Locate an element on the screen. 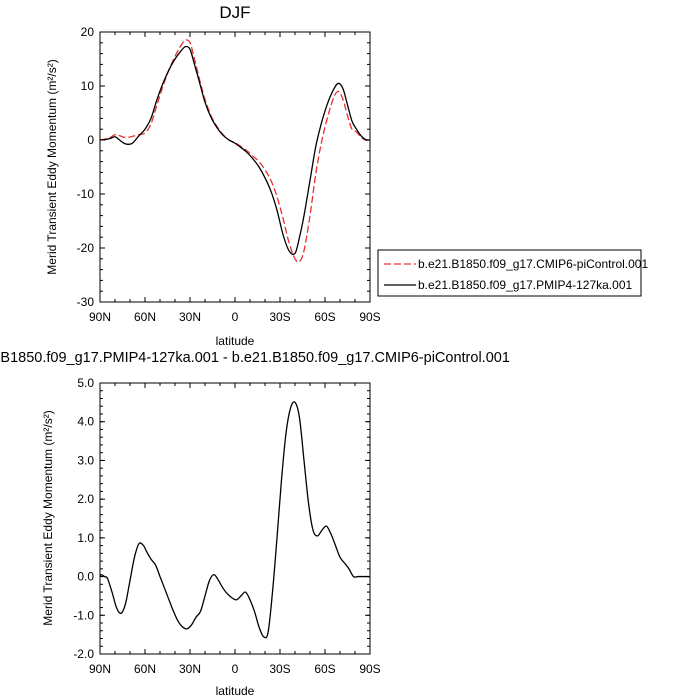 The image size is (700, 700). top-x-tick-label: 90S is located at coordinates (369, 317).